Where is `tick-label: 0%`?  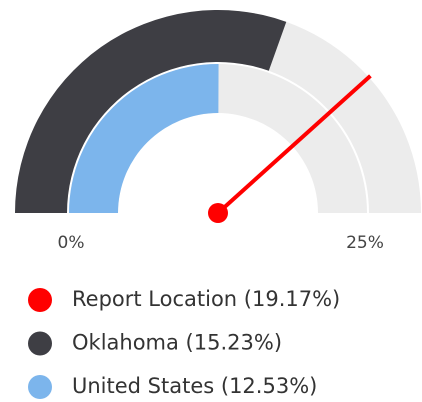
tick-label: 0% is located at coordinates (71, 243).